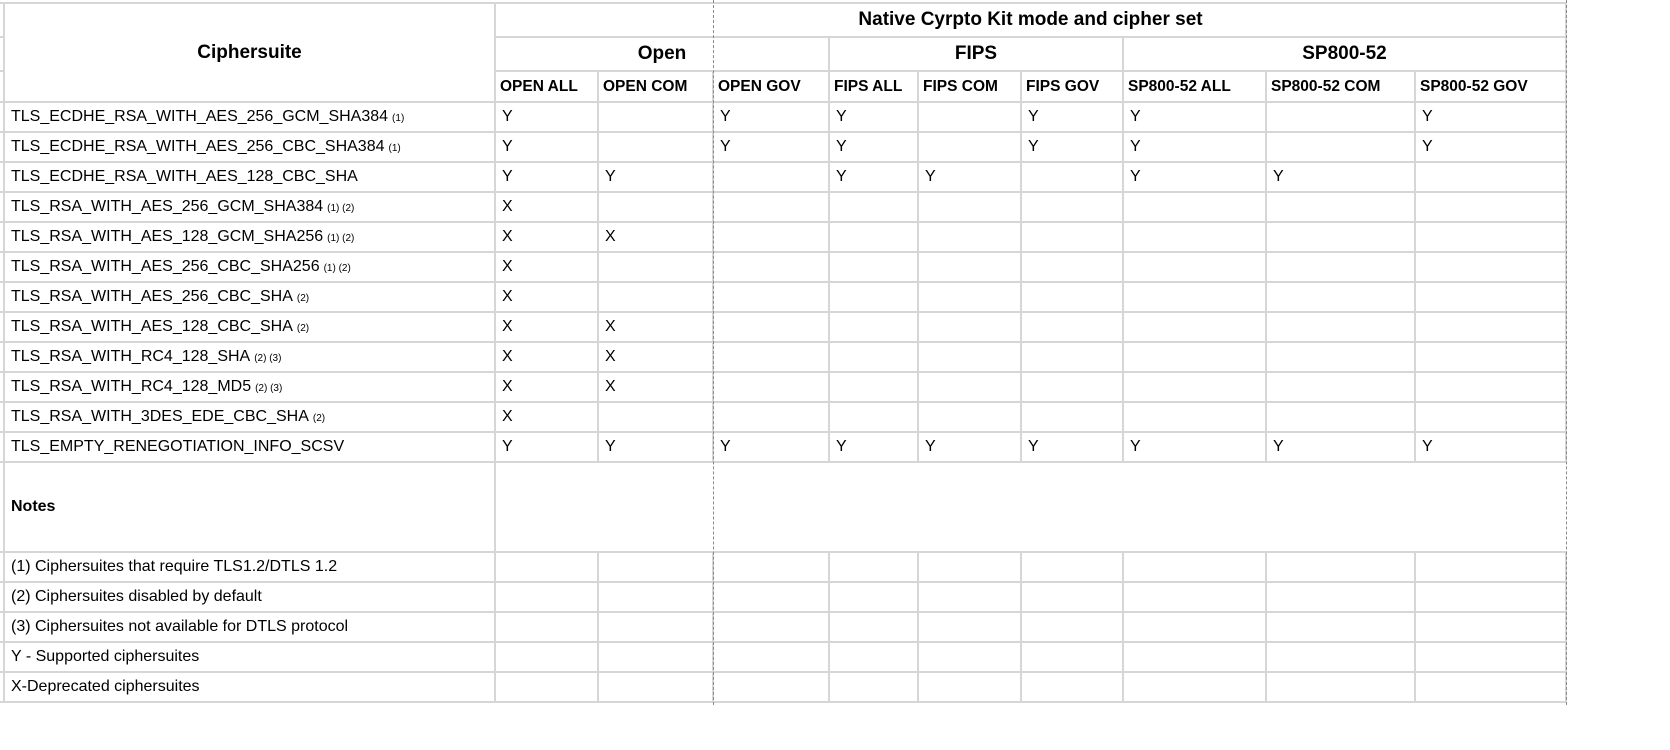 The width and height of the screenshot is (1670, 750). What do you see at coordinates (249, 177) in the screenshot?
I see `ciphersuite-name-cell: TLS_ECDHE_RSA_WITH_AES_128_CBC_SHA` at bounding box center [249, 177].